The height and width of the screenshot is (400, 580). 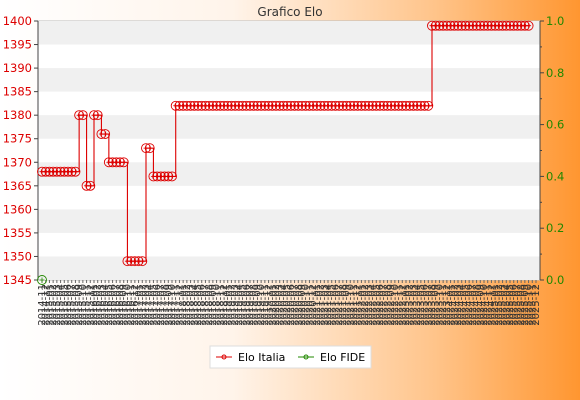 I want to click on x-axis-tick-label: 2016-11, so click(x=131, y=305).